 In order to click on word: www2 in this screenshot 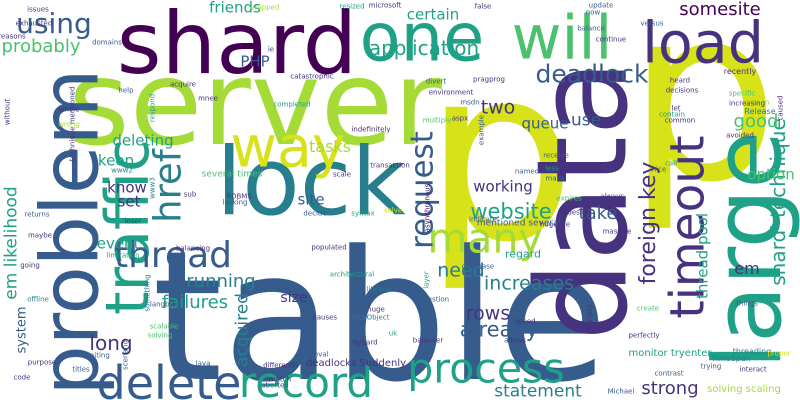, I will do `click(122, 171)`.